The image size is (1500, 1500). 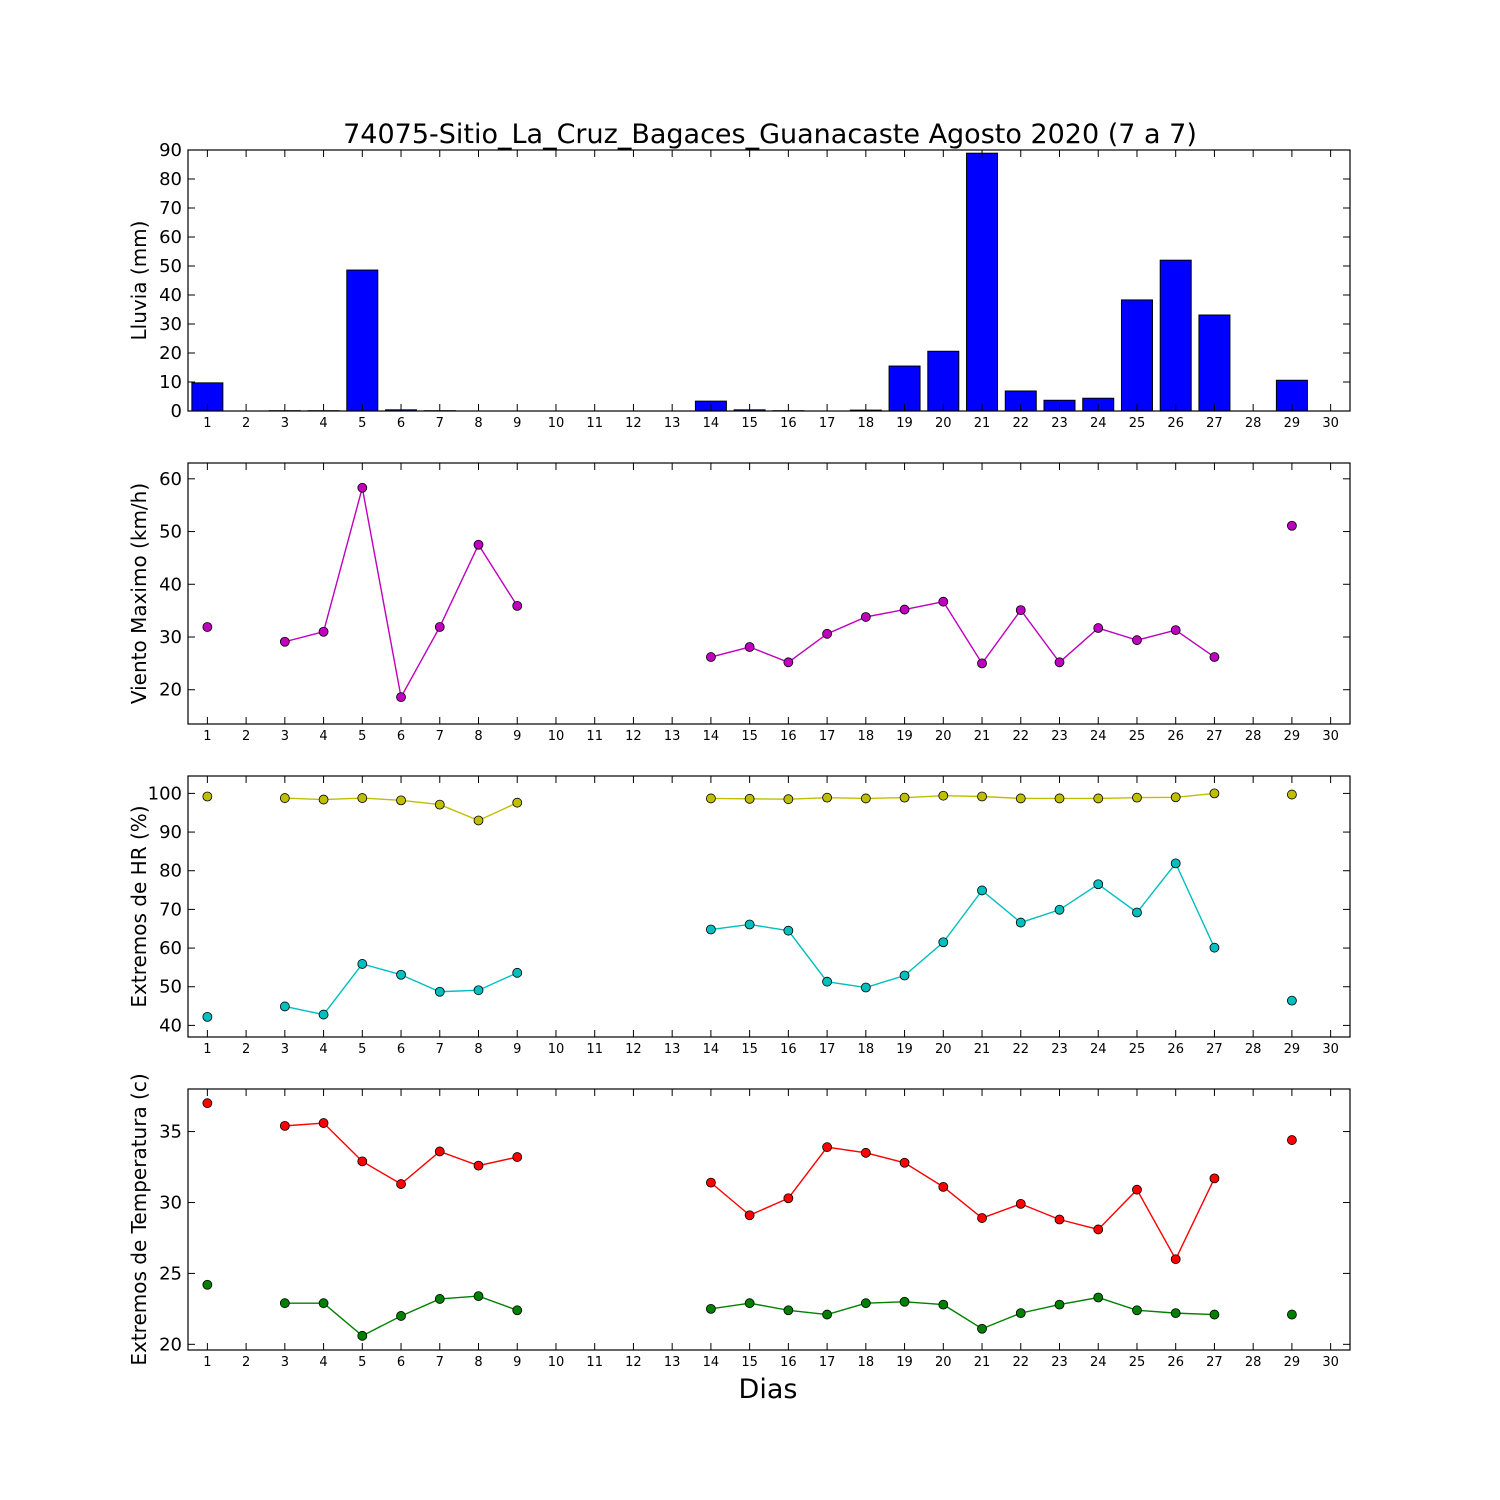 What do you see at coordinates (401, 423) in the screenshot?
I see `x-tick-label: 6` at bounding box center [401, 423].